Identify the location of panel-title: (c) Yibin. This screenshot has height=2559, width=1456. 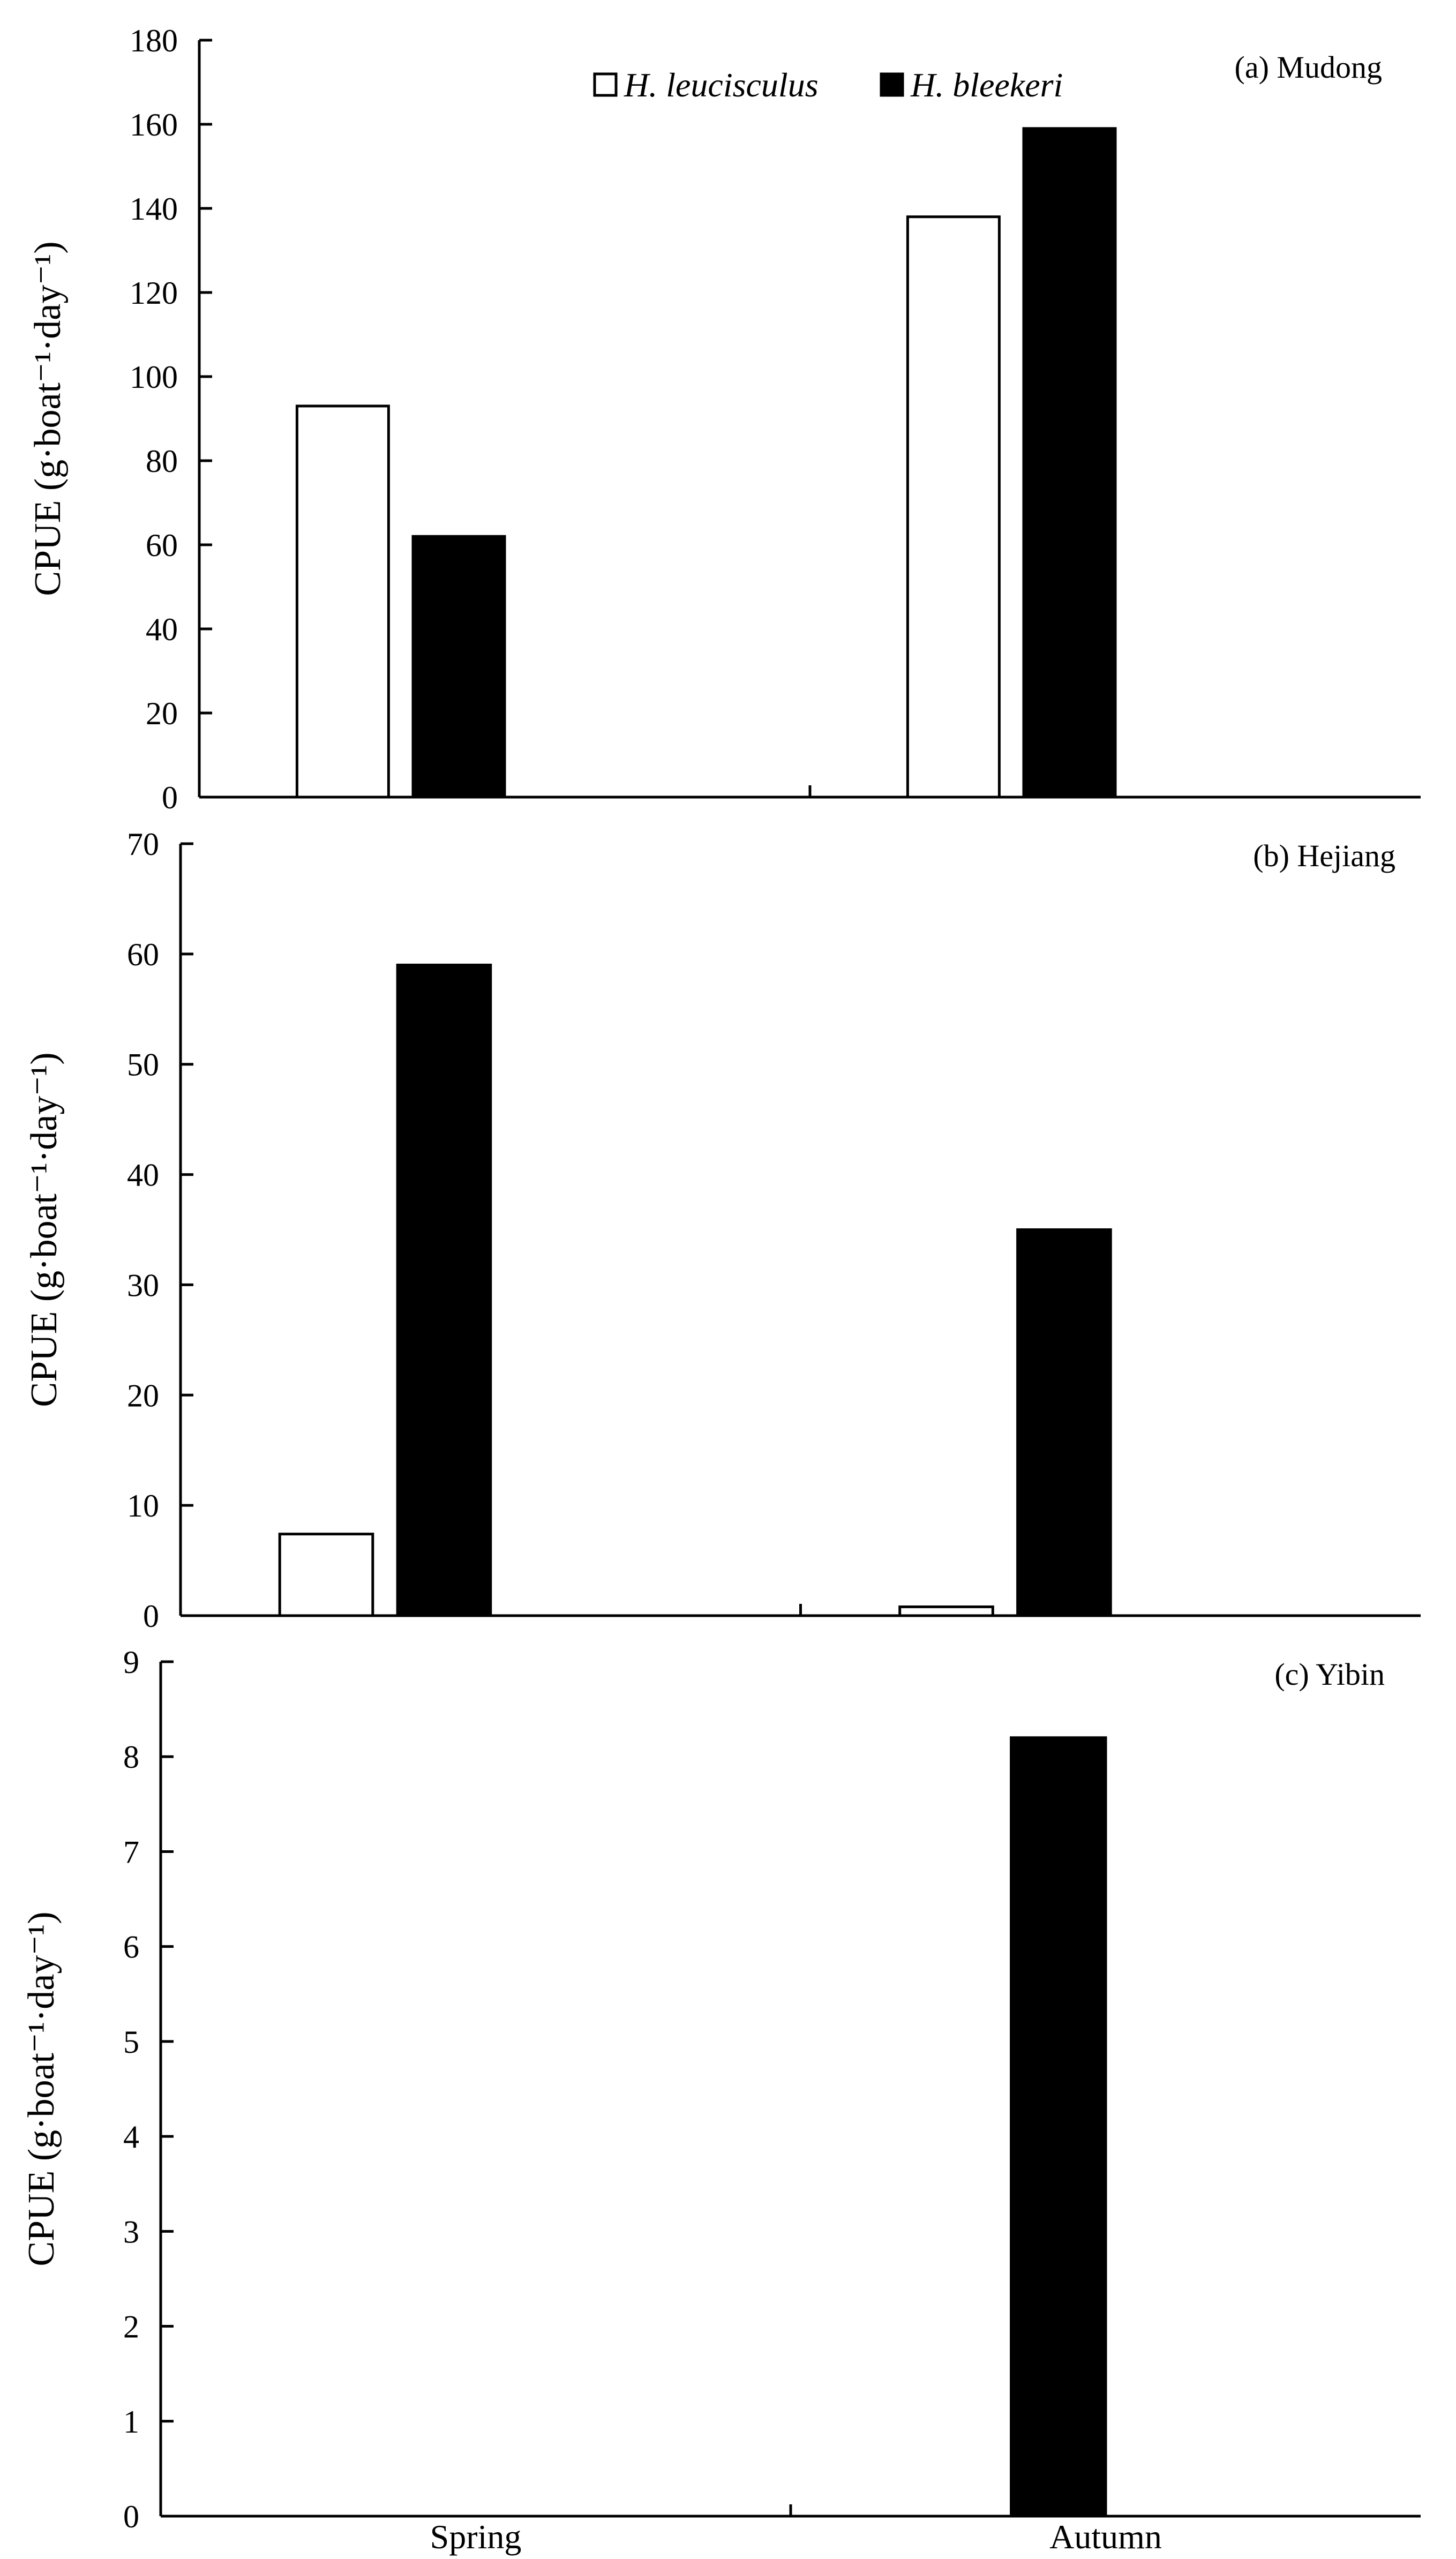
(1329, 1675).